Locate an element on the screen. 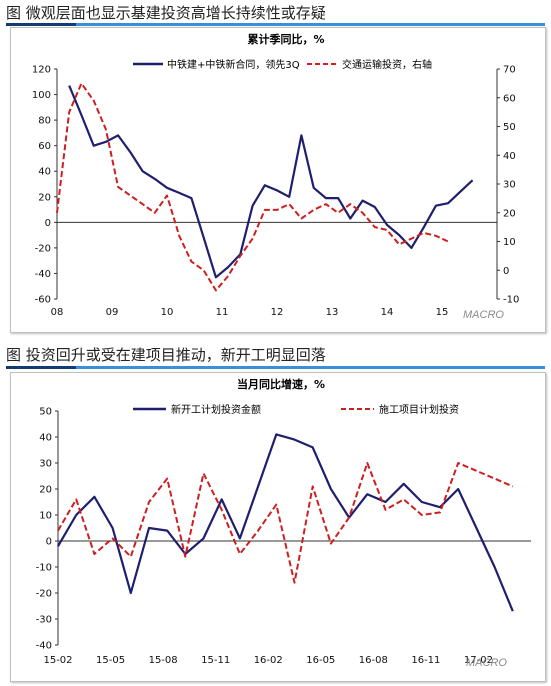 The width and height of the screenshot is (551, 686). chart-2-x-tick-label: 15-05 is located at coordinates (110, 660).